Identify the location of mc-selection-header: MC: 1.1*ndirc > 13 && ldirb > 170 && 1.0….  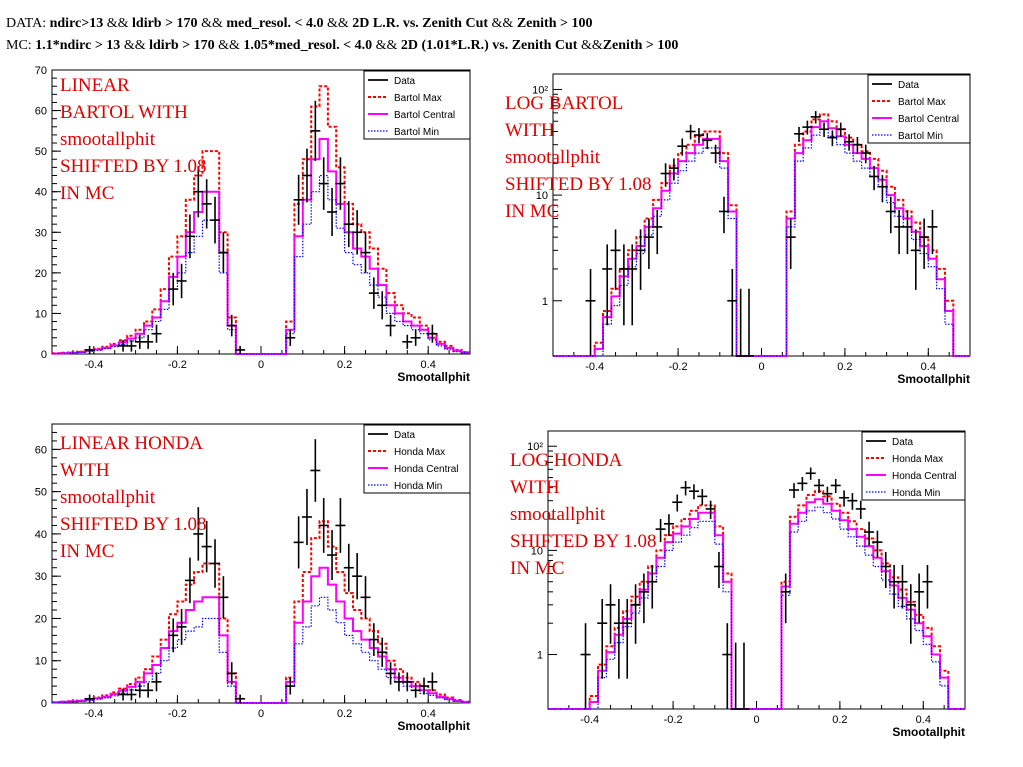
(342, 46).